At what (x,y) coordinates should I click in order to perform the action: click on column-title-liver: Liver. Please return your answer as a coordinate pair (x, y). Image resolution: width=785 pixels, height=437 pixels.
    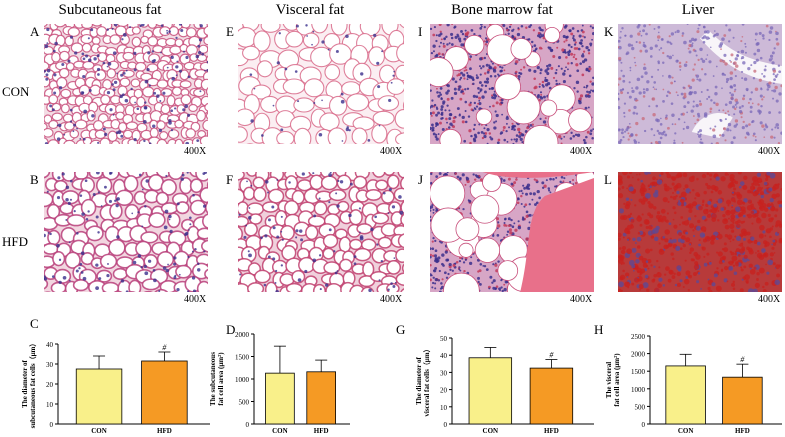
    Looking at the image, I should click on (698, 10).